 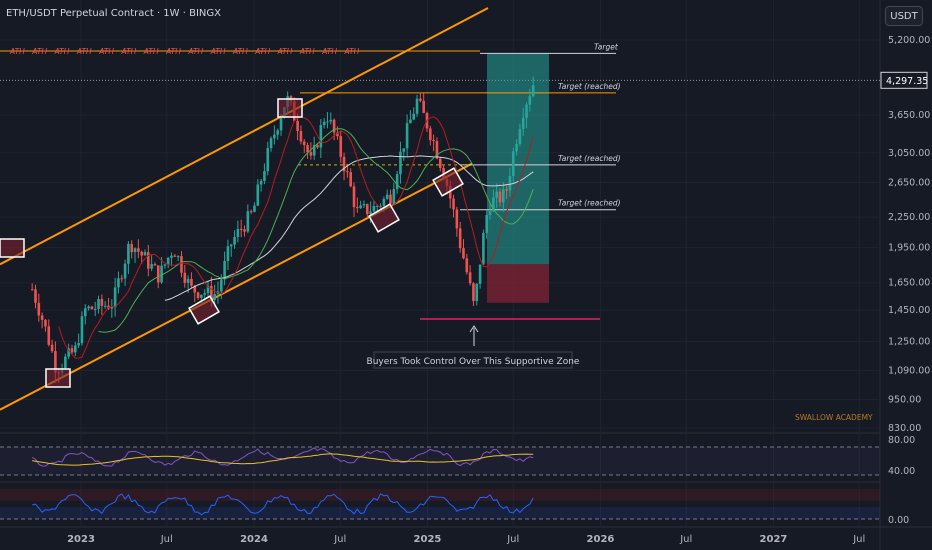 I want to click on current-price-label: 4,297.35, so click(x=907, y=81).